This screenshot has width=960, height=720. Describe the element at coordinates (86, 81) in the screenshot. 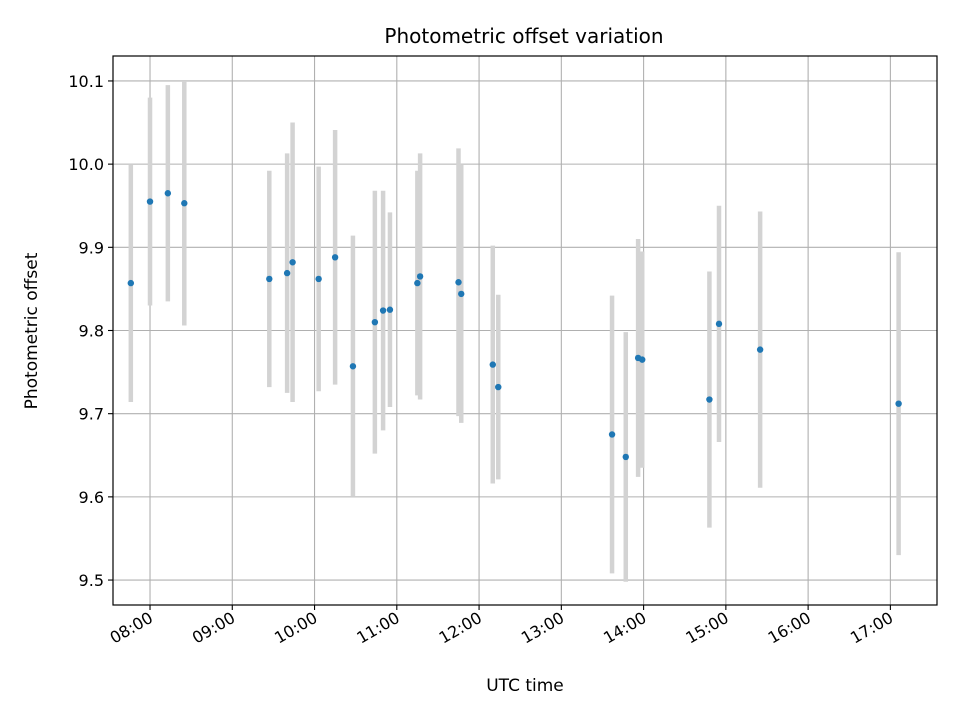

I see `y-tick-label: 10.1` at that location.